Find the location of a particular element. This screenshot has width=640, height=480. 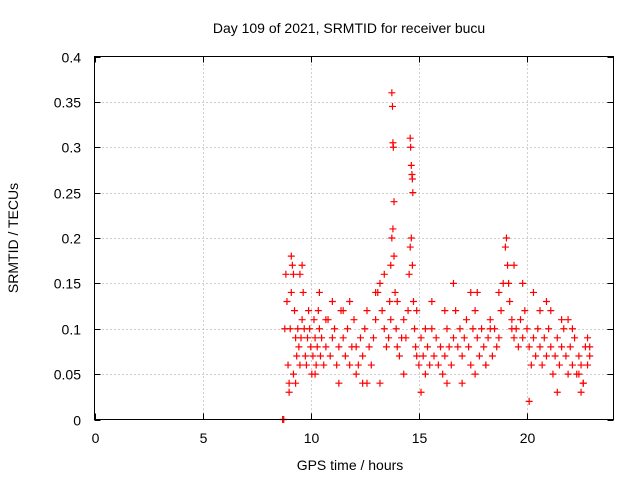

y-tick-label: 0.05 is located at coordinates (67, 375).